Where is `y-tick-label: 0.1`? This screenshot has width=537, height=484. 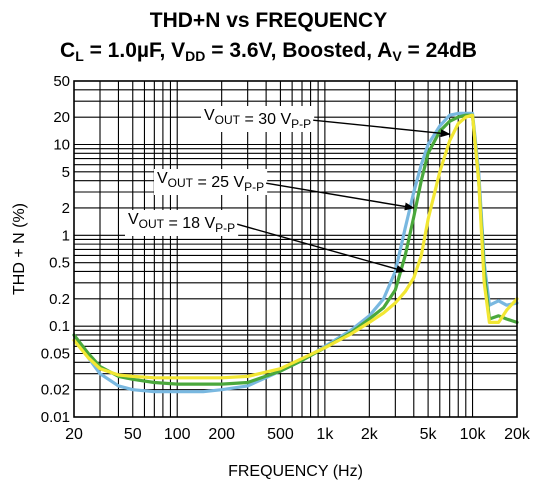
y-tick-label: 0.1 is located at coordinates (59, 326).